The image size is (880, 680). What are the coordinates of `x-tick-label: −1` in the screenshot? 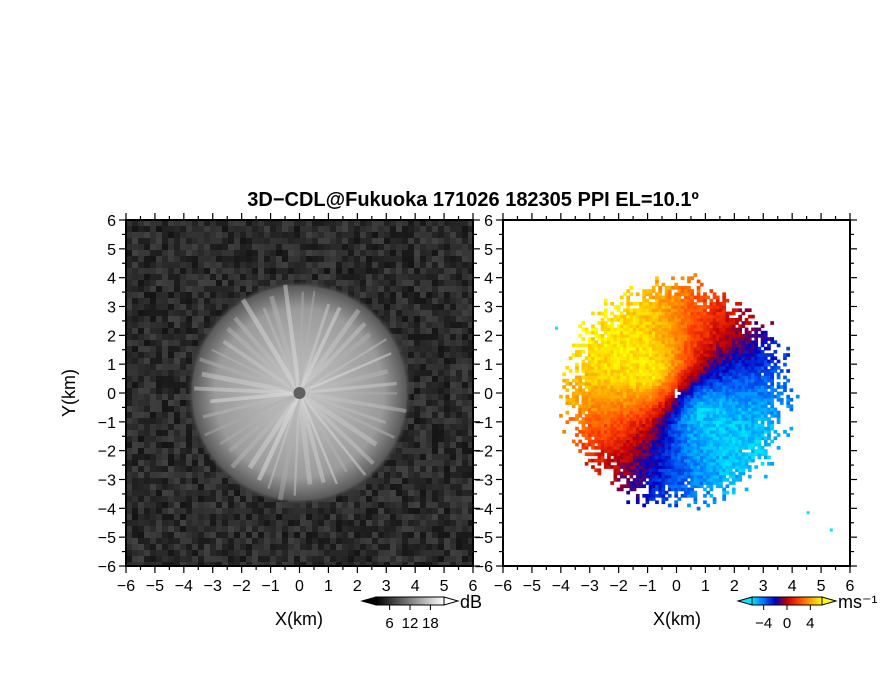 It's located at (270, 586).